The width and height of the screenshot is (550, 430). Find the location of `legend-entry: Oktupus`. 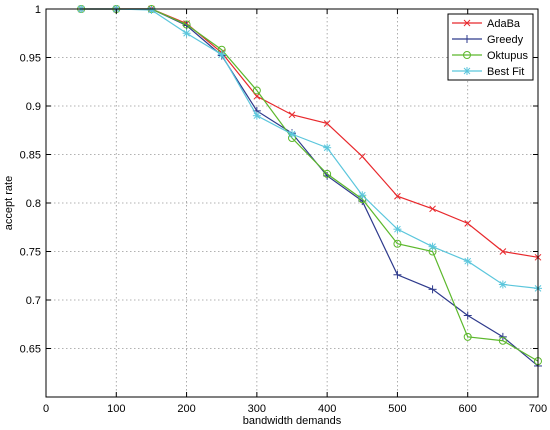

legend-entry: Oktupus is located at coordinates (490, 56).